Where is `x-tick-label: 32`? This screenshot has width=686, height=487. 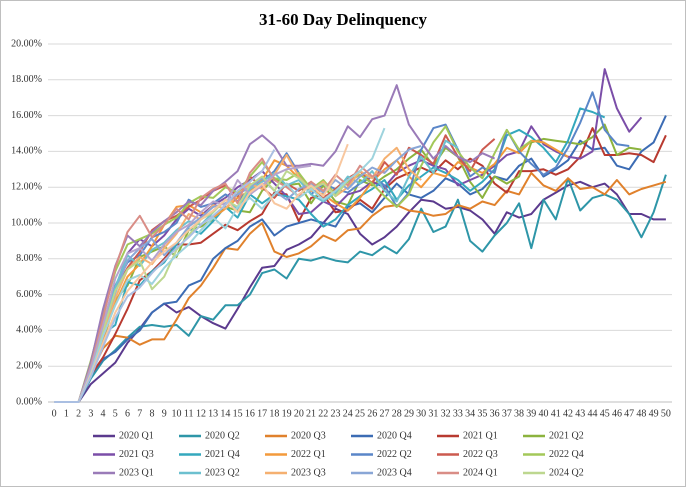 x-tick-label: 32 is located at coordinates (446, 413).